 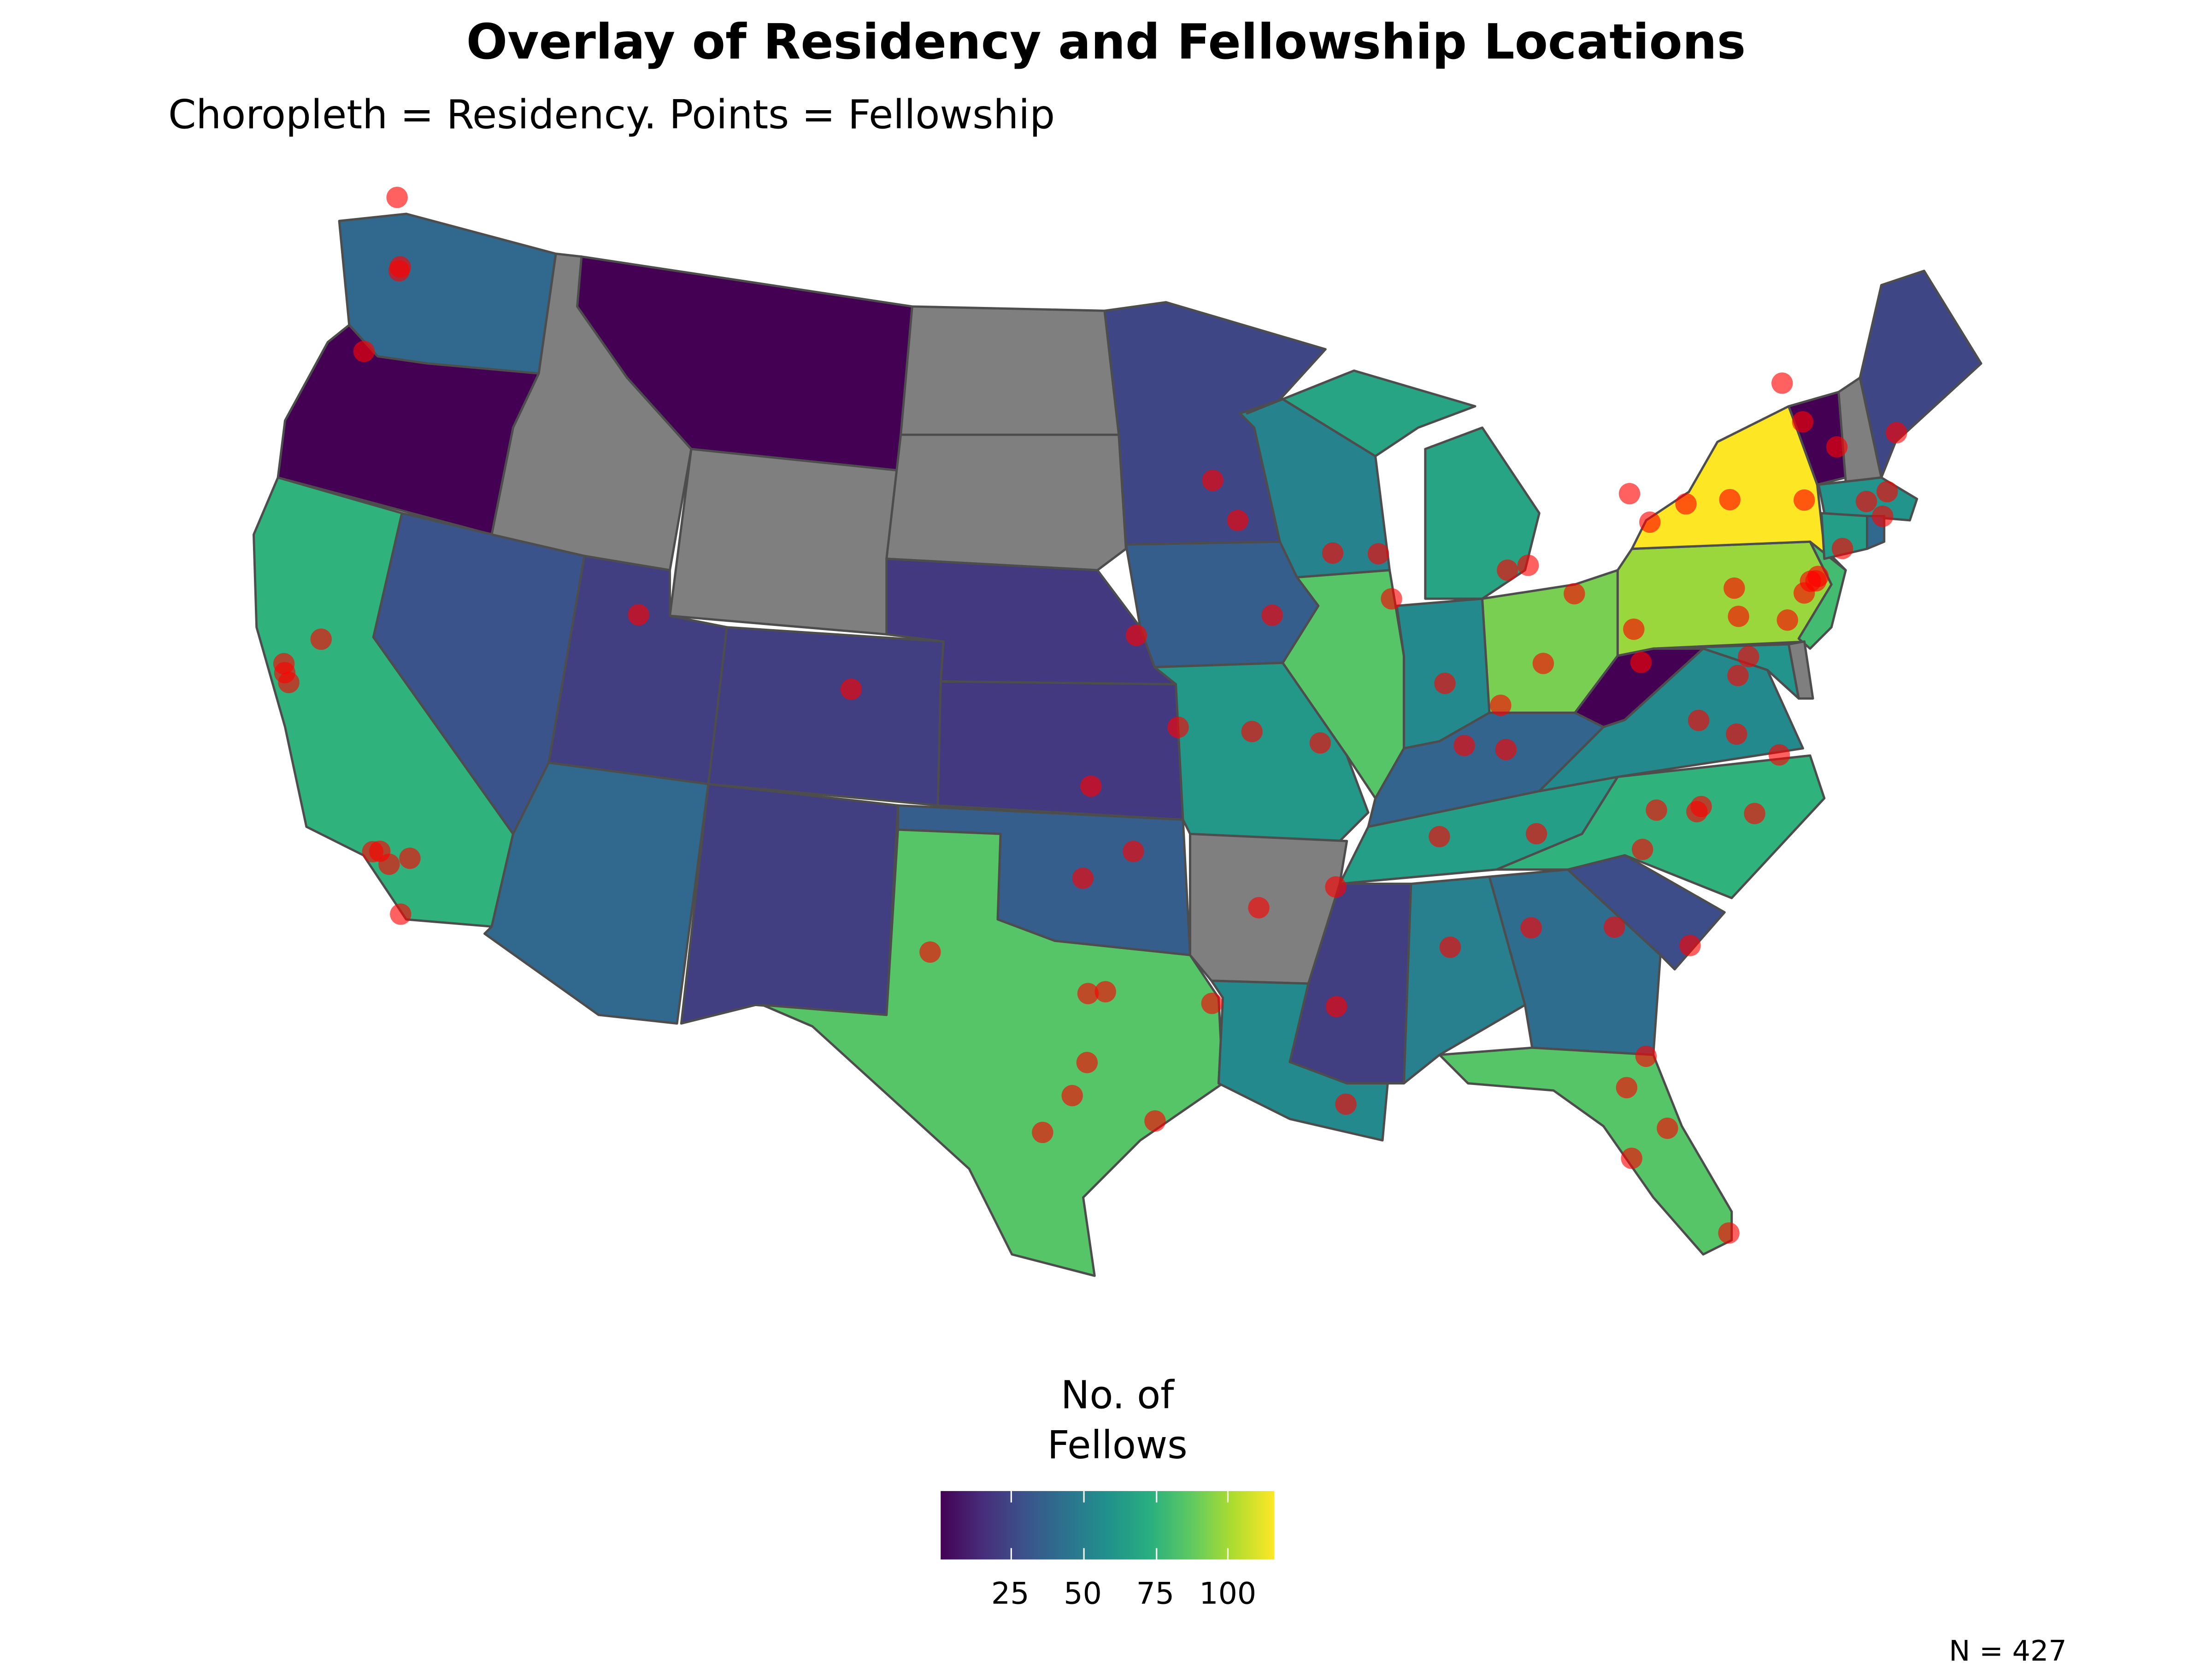 I want to click on legend-title-line1: No. of, so click(x=1117, y=1397).